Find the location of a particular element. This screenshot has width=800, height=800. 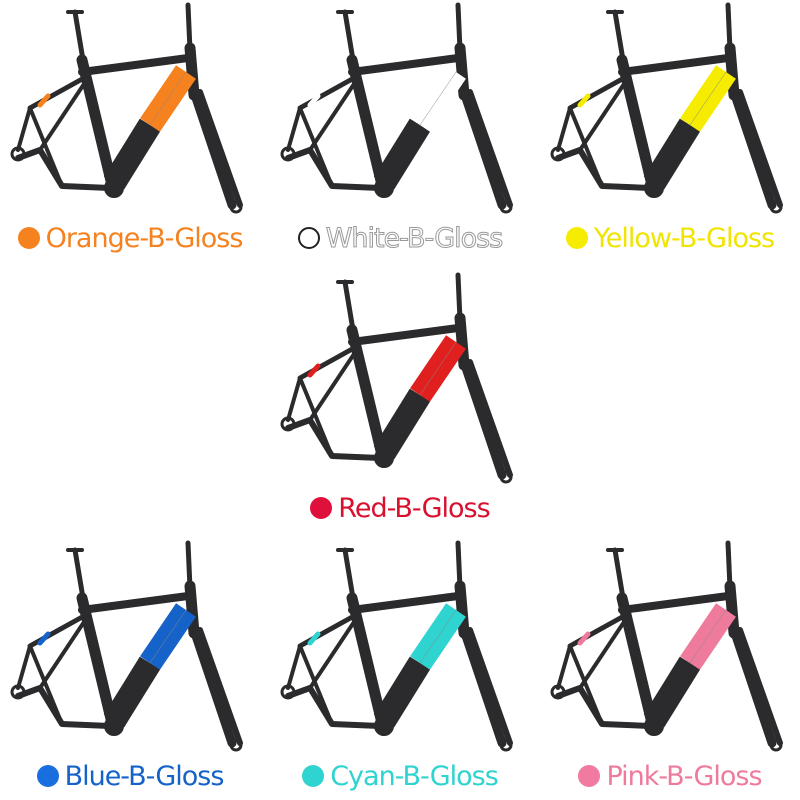

variant-label: Pink-B-Gloss is located at coordinates (670, 776).